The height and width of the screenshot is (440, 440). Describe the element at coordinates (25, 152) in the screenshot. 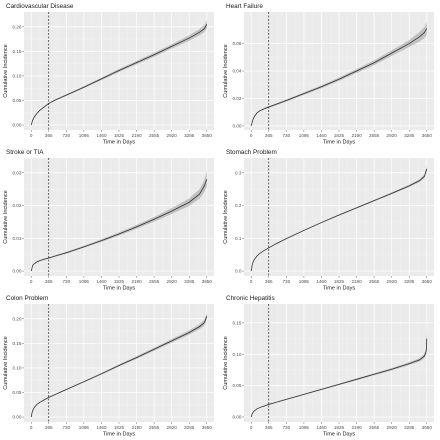

I see `chart-title: Stroke or TIA` at that location.